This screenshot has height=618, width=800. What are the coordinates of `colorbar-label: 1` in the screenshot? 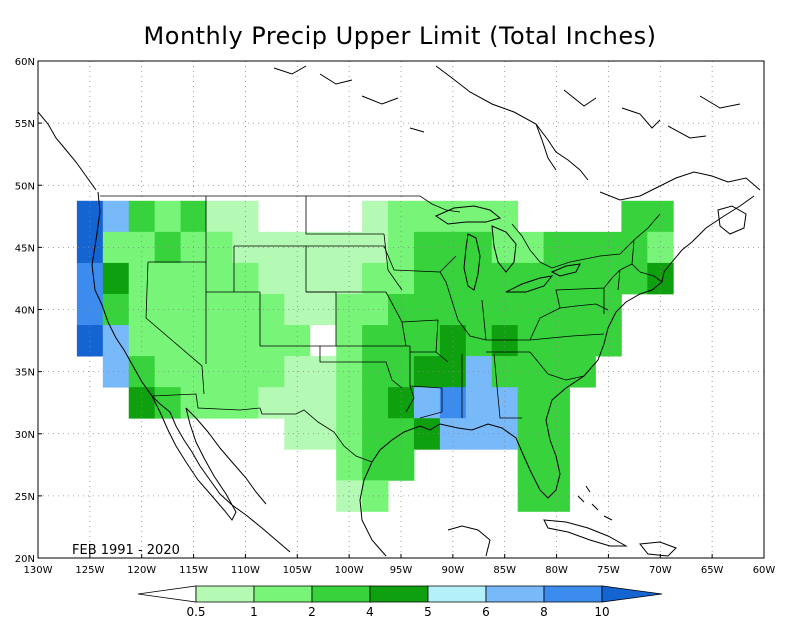 It's located at (254, 611).